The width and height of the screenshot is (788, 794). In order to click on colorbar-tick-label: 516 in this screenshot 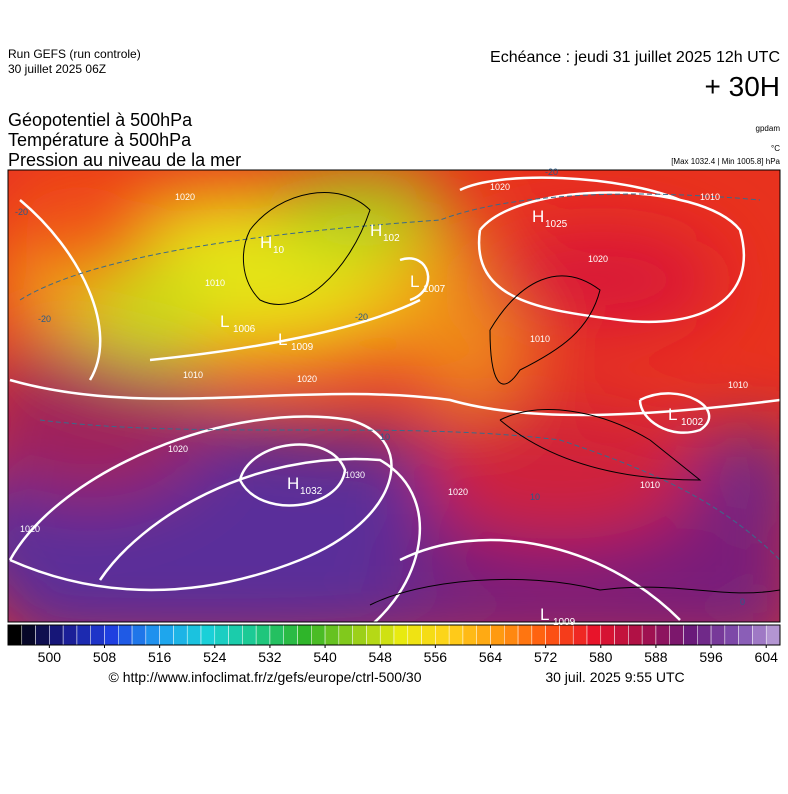, I will do `click(160, 657)`.